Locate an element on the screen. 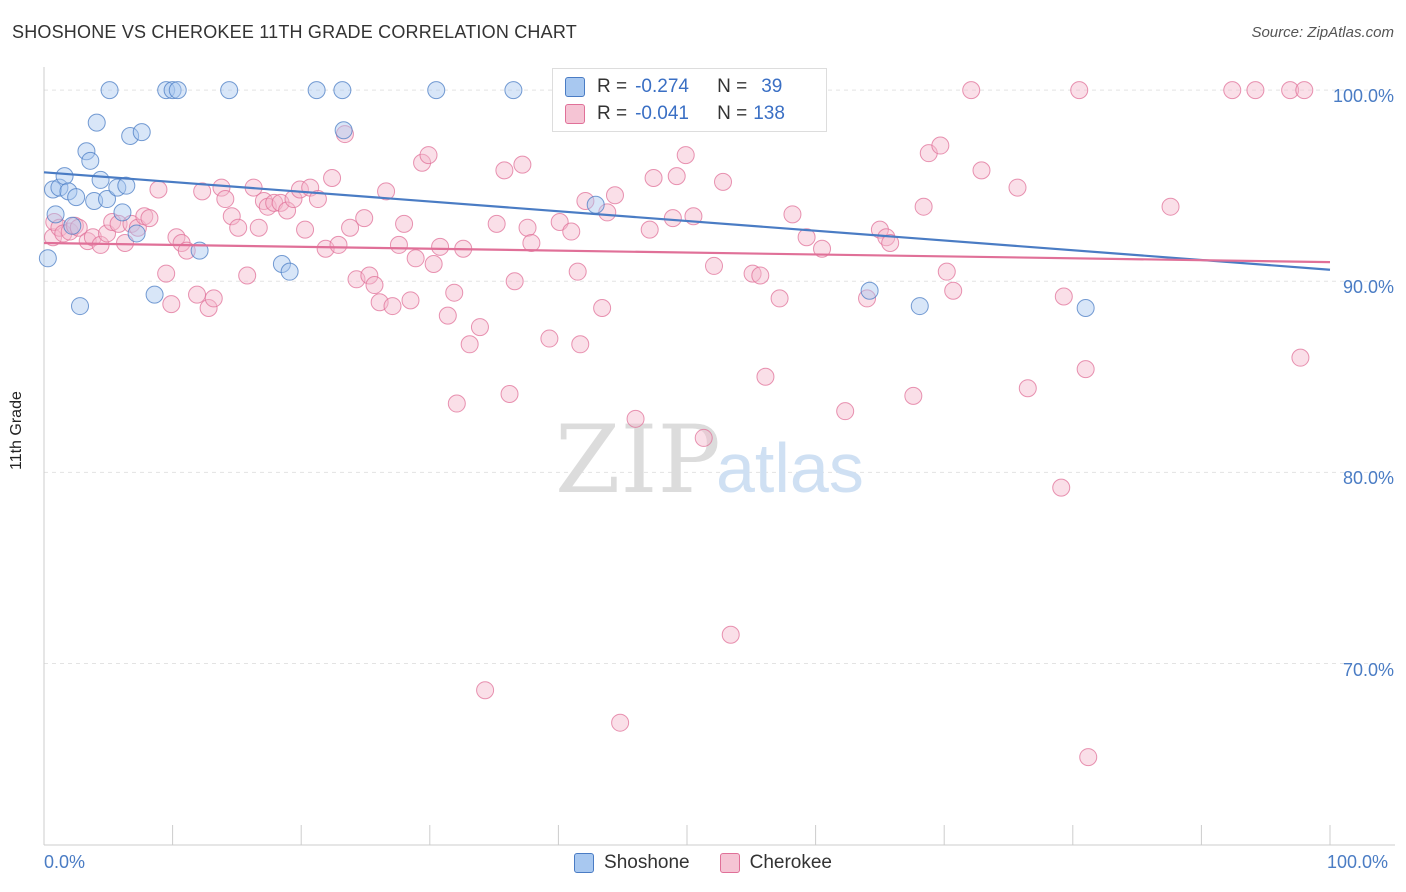  r-label: R = is located at coordinates (612, 86).